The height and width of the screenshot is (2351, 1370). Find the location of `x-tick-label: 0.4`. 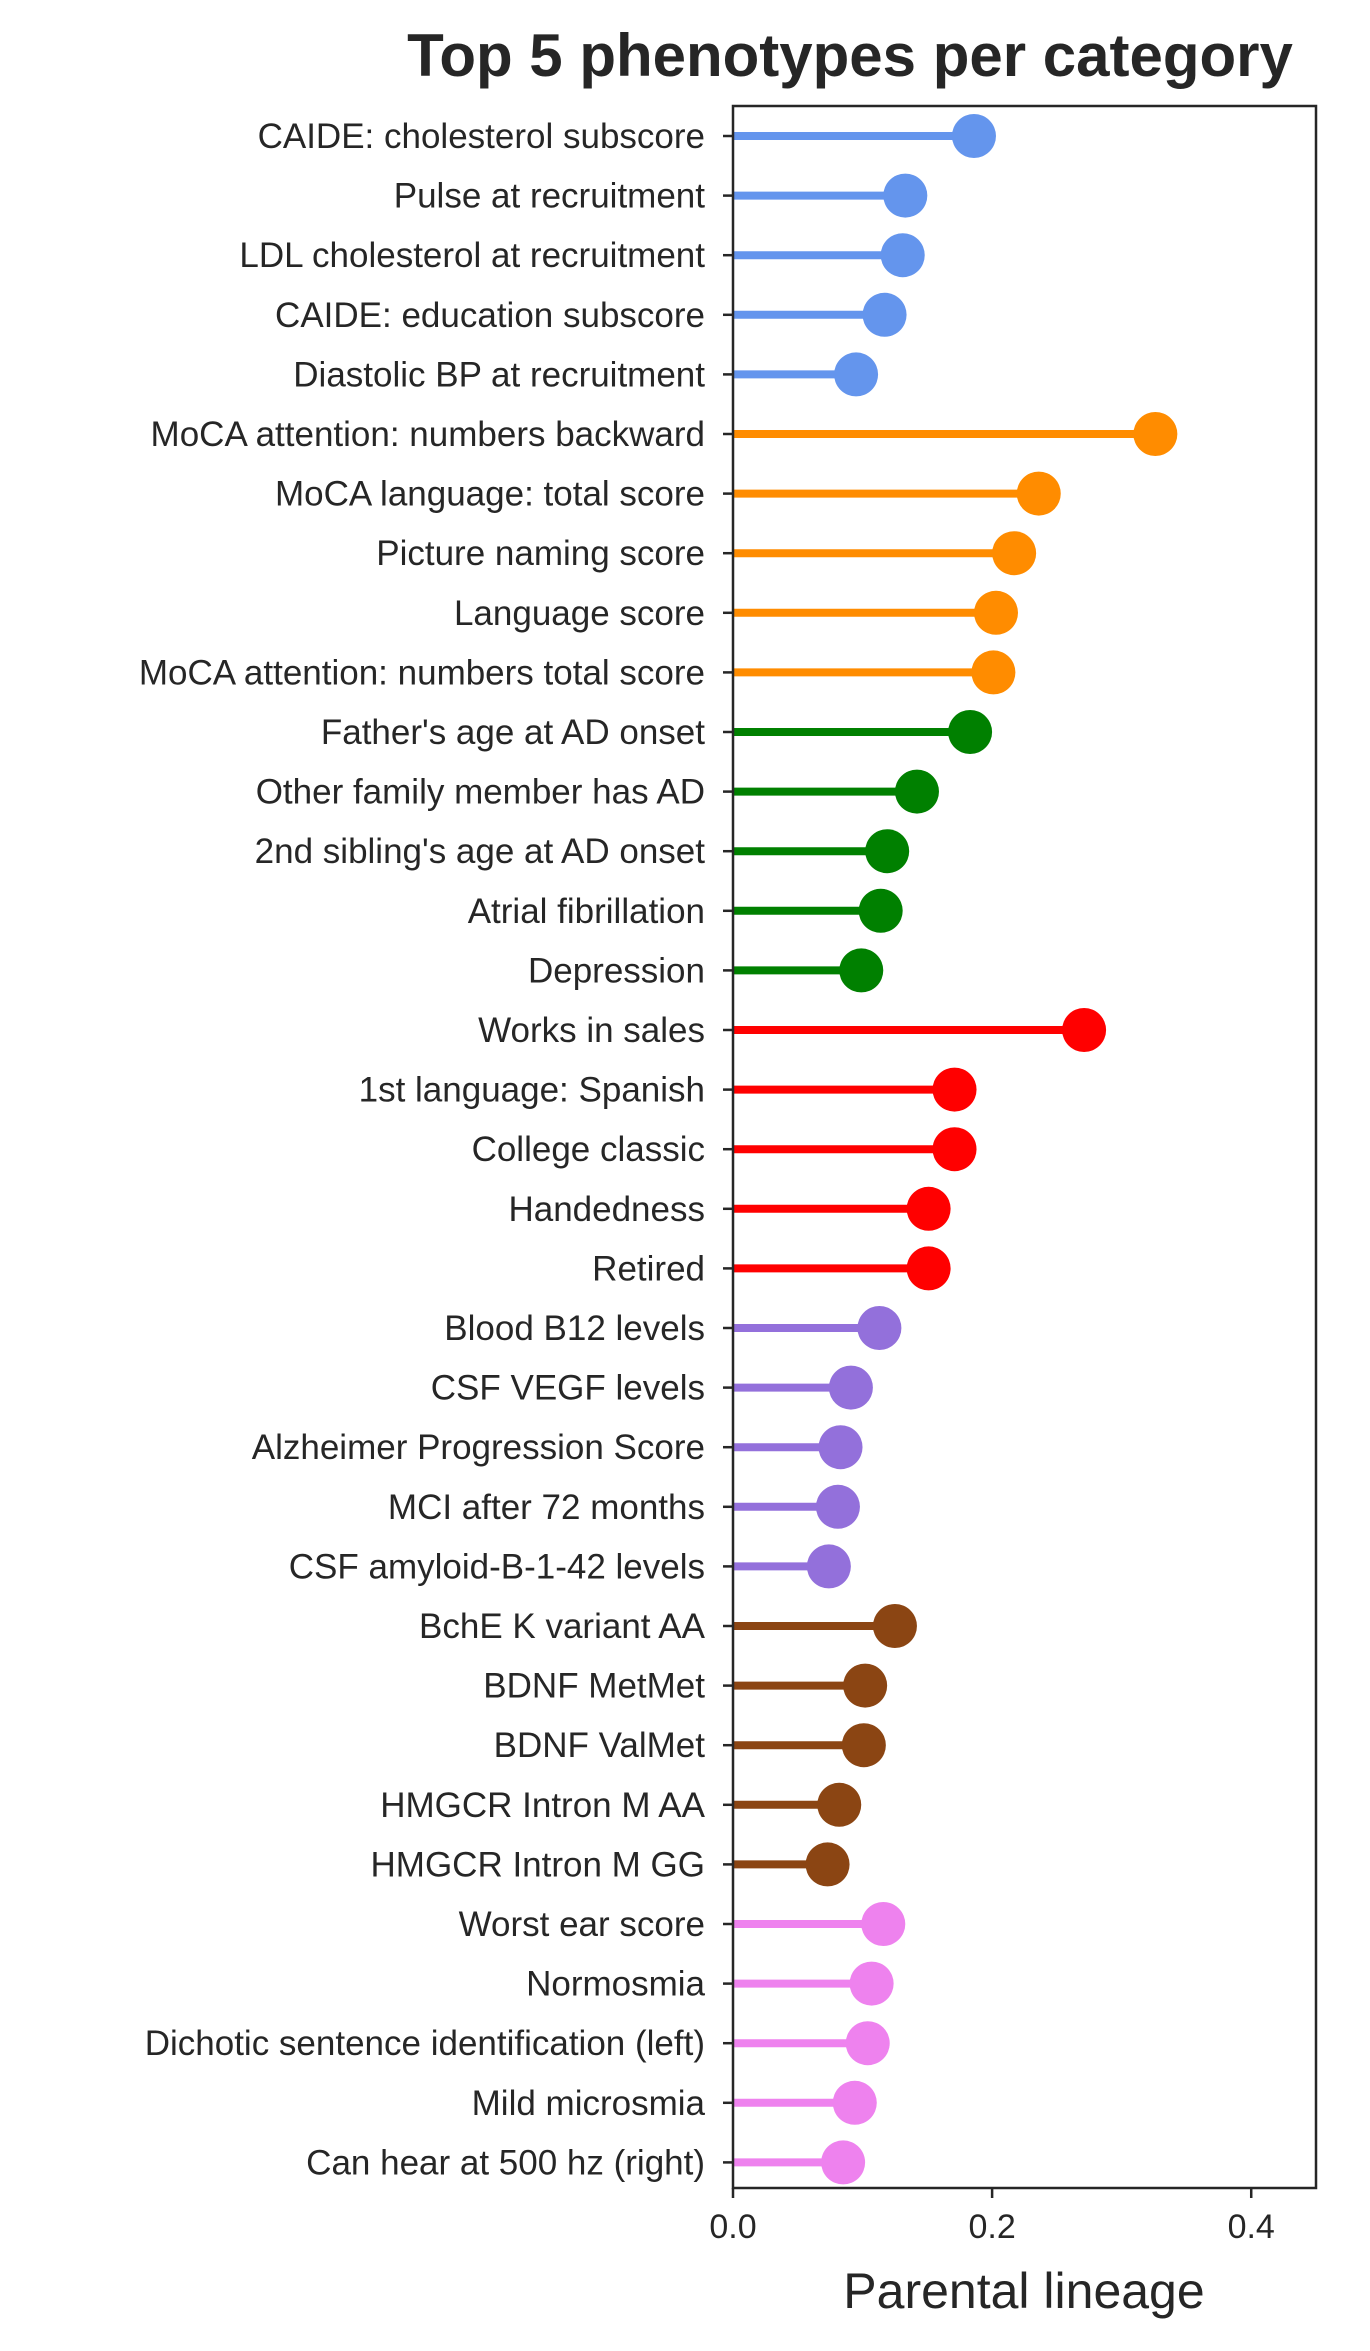

x-tick-label: 0.4 is located at coordinates (1251, 2227).